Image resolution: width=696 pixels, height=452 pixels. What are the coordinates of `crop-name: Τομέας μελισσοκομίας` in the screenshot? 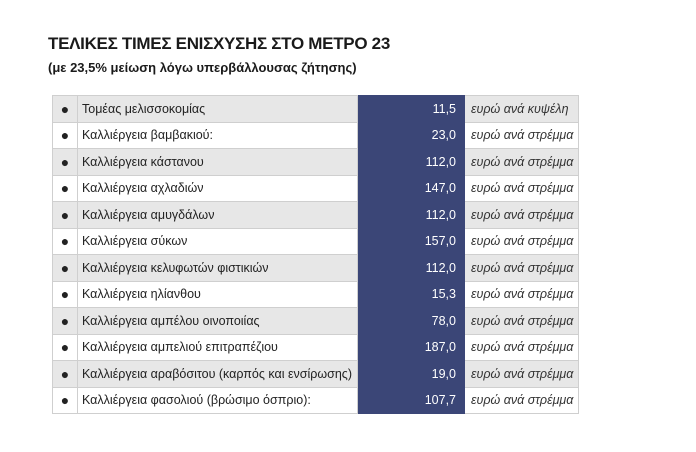 It's located at (217, 109).